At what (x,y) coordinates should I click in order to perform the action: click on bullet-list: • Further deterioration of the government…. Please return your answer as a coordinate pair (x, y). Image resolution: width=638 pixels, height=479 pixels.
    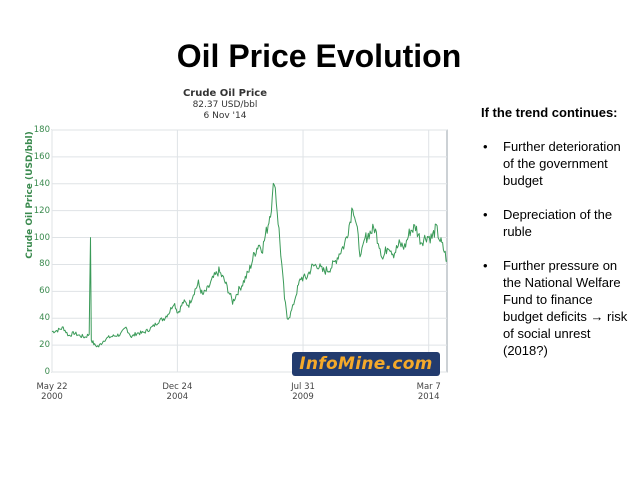
    Looking at the image, I should click on (556, 248).